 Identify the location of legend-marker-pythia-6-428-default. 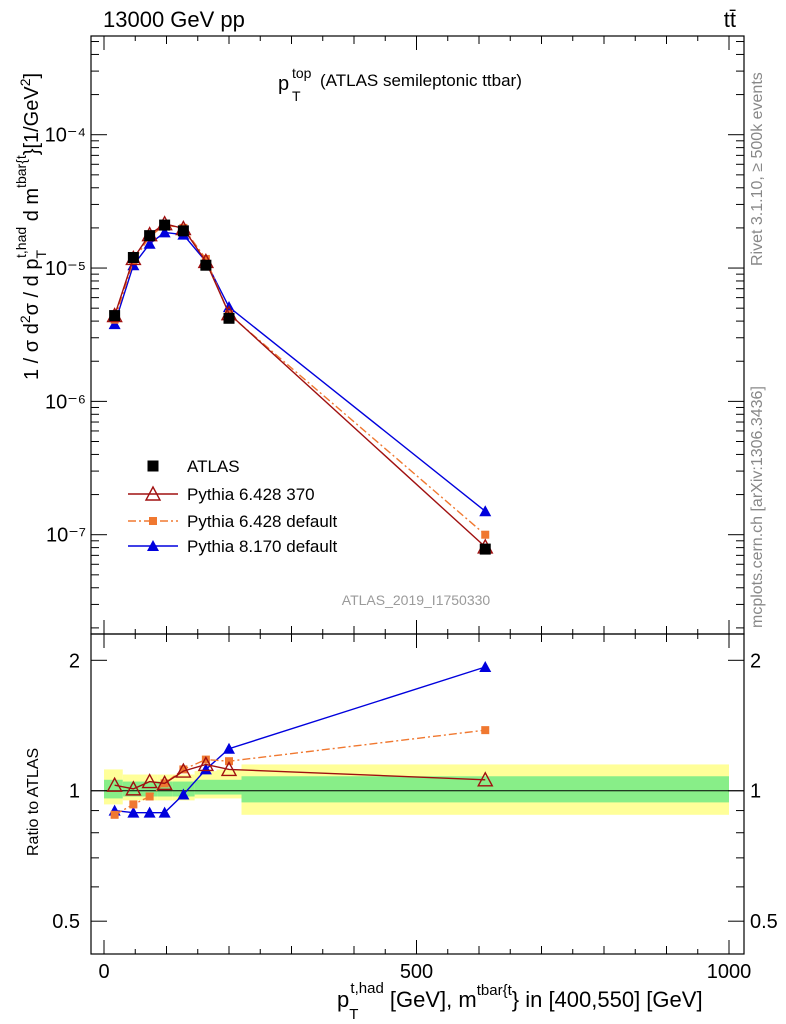
(153, 521).